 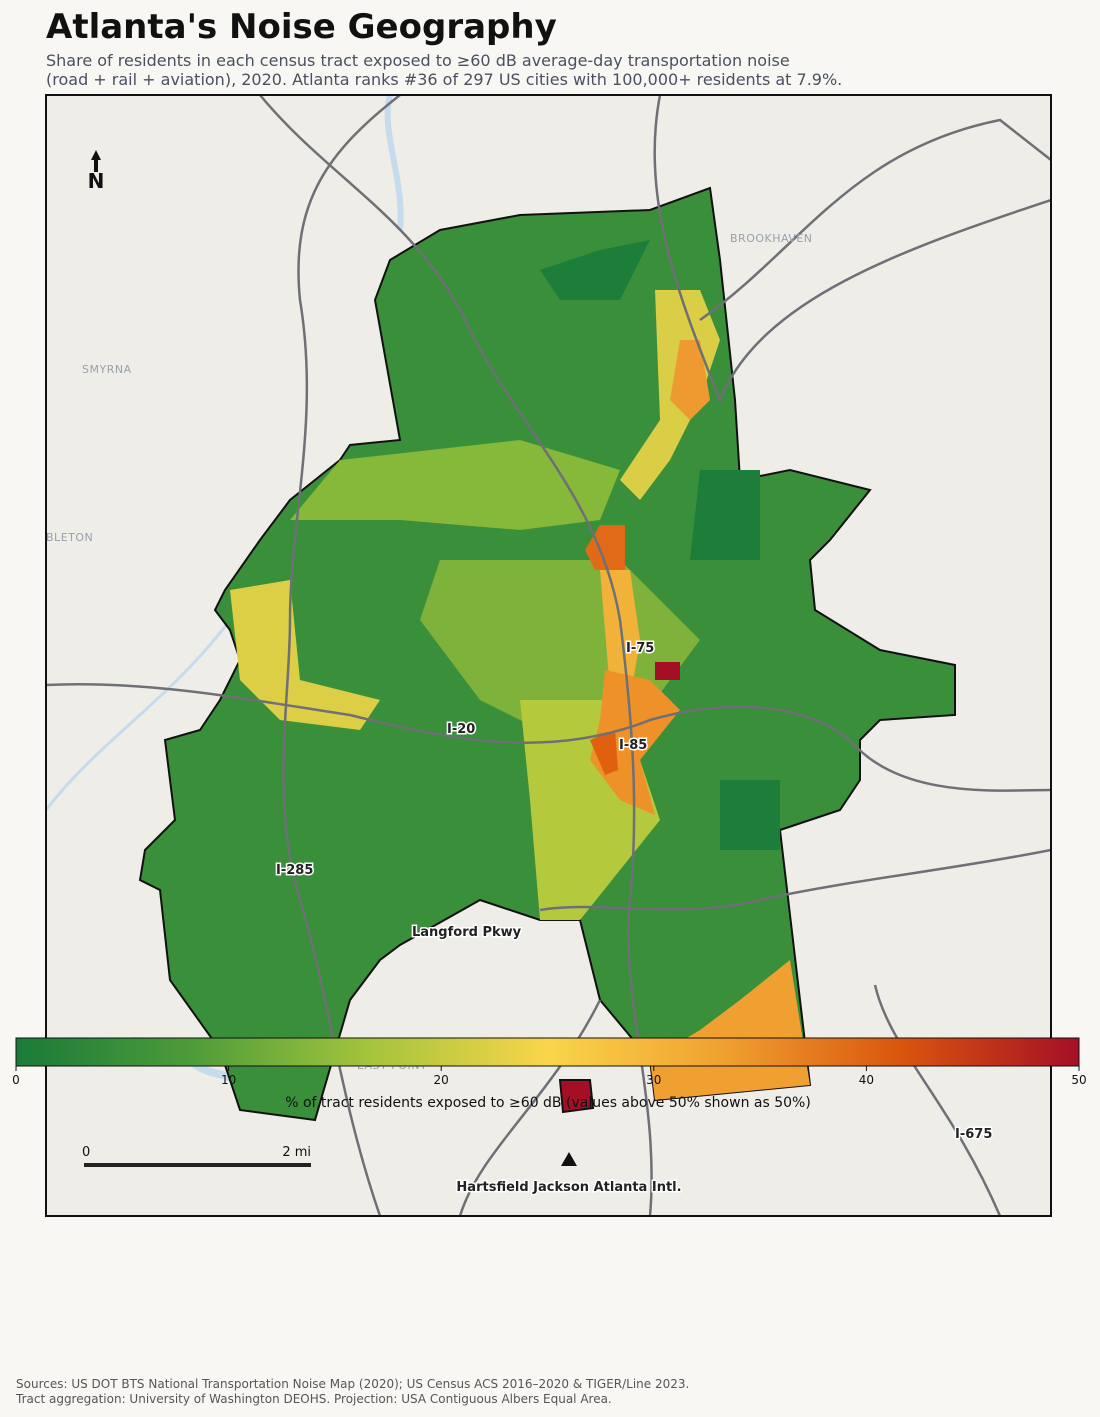 I want to click on scale-label: 2 mi, so click(x=296, y=1152).